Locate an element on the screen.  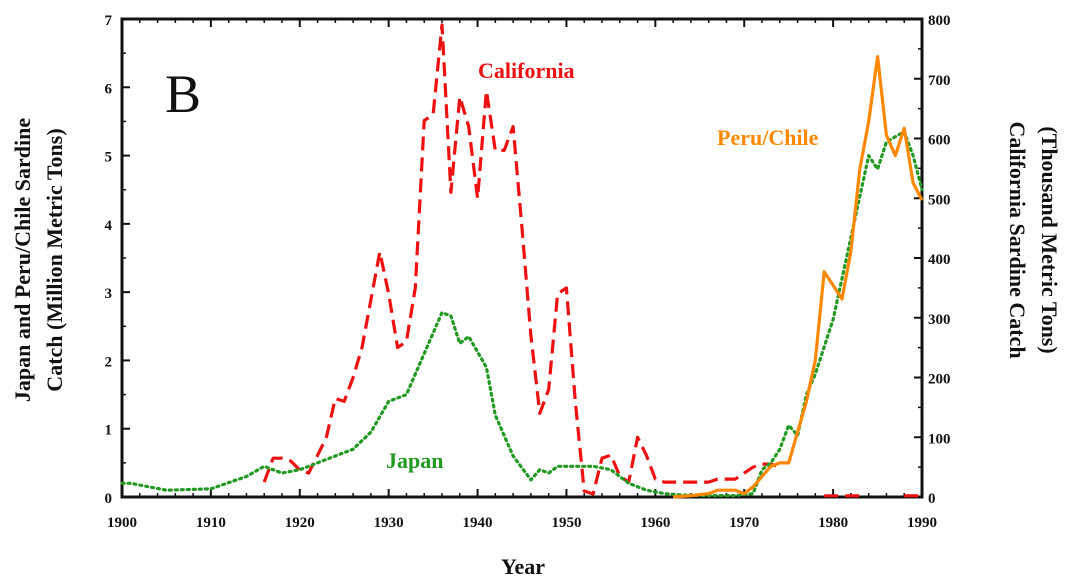
right-y-tick-label: 300 is located at coordinates (939, 320).